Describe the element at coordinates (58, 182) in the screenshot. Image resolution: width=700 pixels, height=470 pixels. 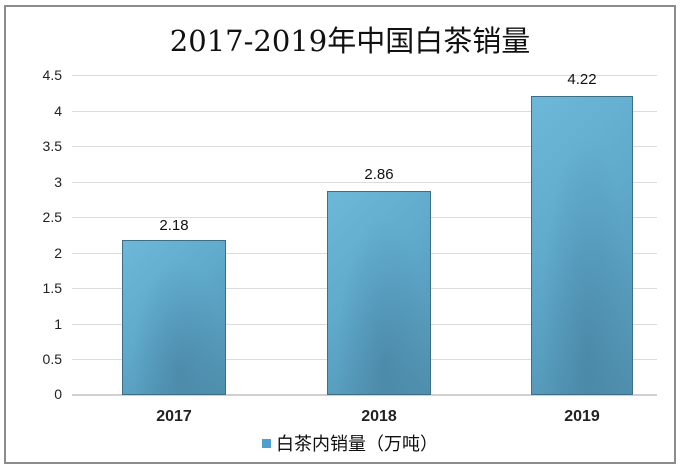
I see `y-tick-label: 3` at that location.